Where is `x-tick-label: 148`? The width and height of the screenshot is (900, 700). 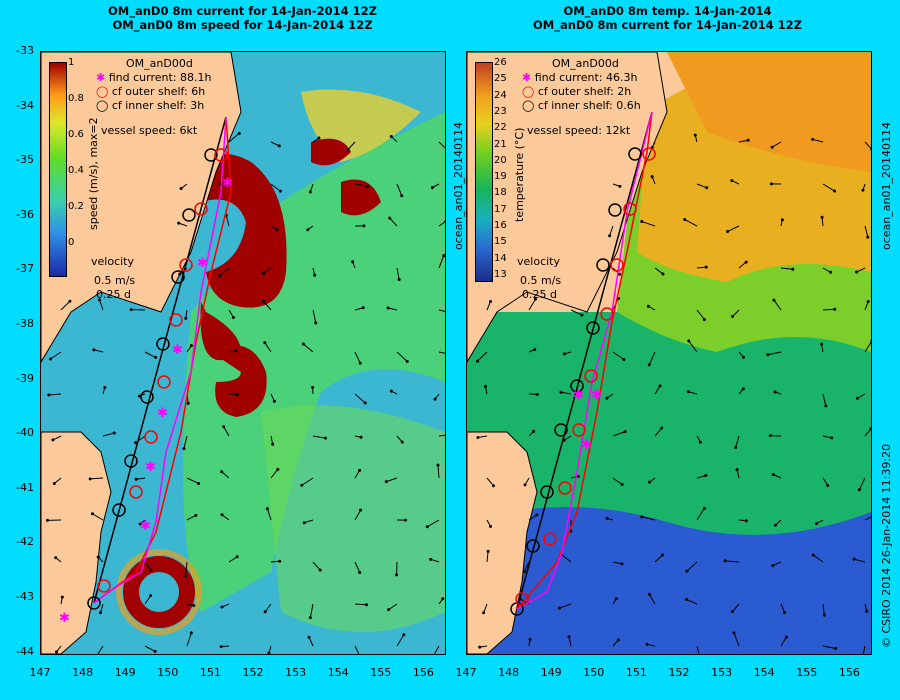
x-tick-label: 148 is located at coordinates (83, 672).